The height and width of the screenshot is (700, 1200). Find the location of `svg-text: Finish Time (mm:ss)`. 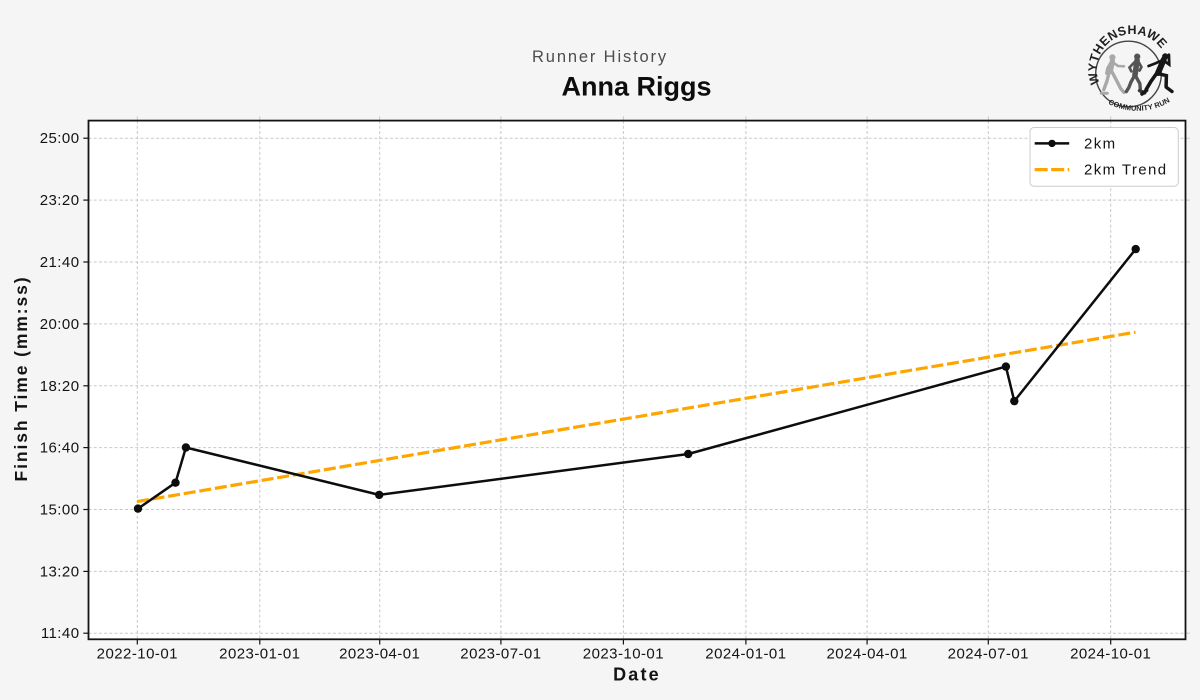

svg-text: Finish Time (mm:ss) is located at coordinates (21, 379).